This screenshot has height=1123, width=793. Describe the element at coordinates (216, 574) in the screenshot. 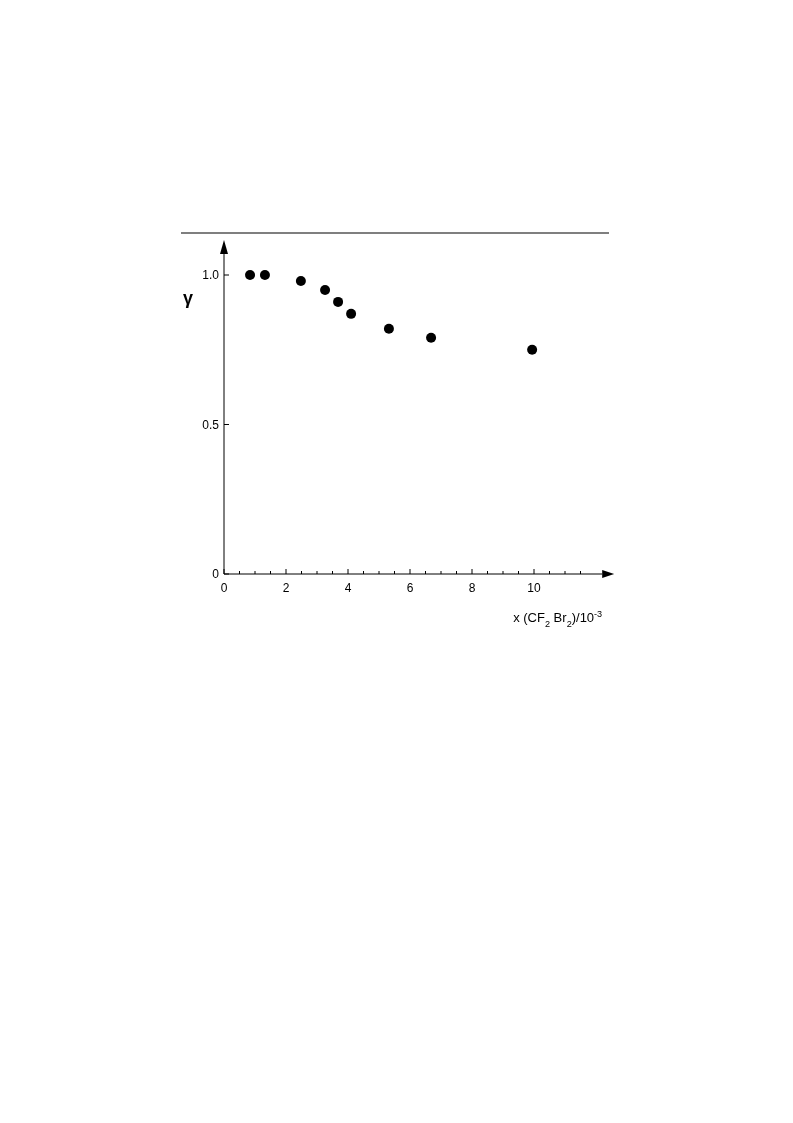

I see `y-tick-label: 0` at that location.